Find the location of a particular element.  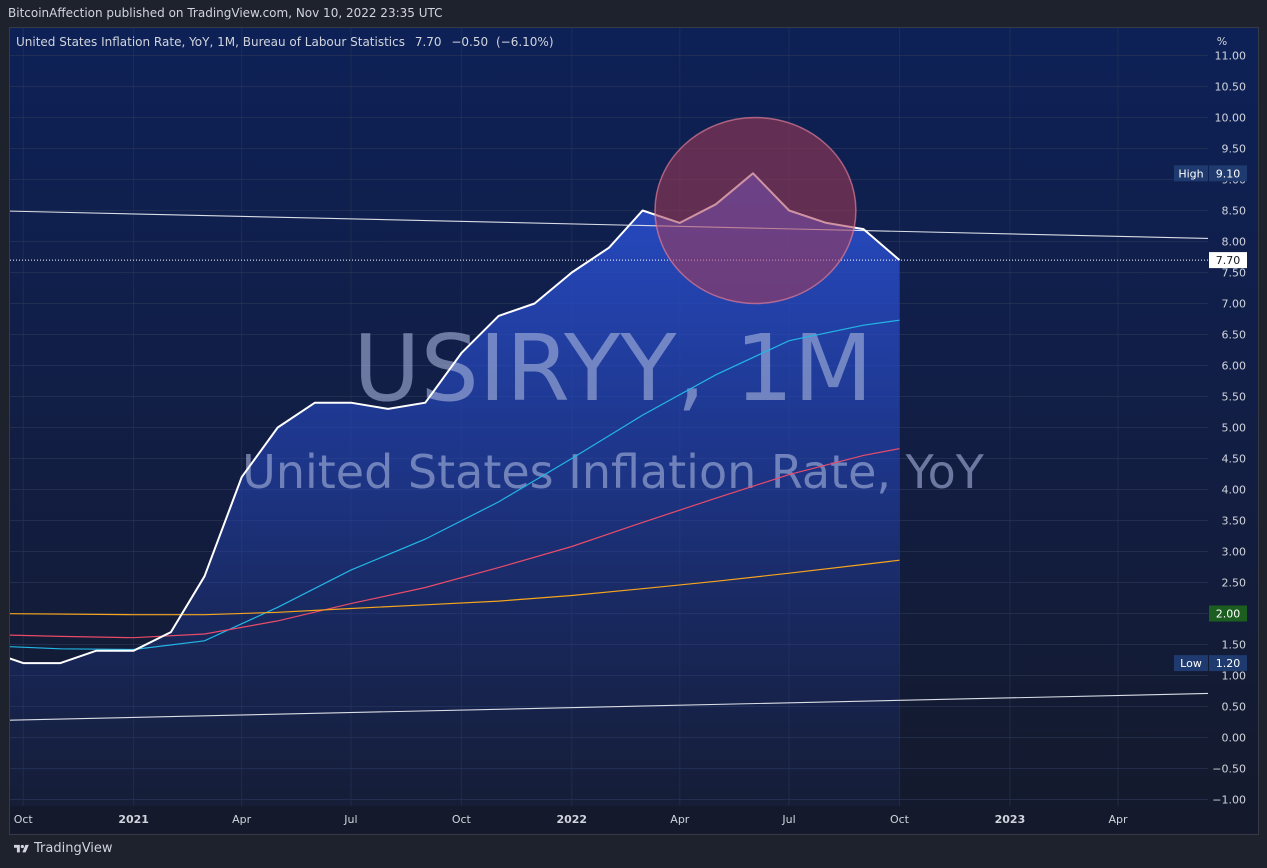

high-tag-label: High is located at coordinates (1190, 173).